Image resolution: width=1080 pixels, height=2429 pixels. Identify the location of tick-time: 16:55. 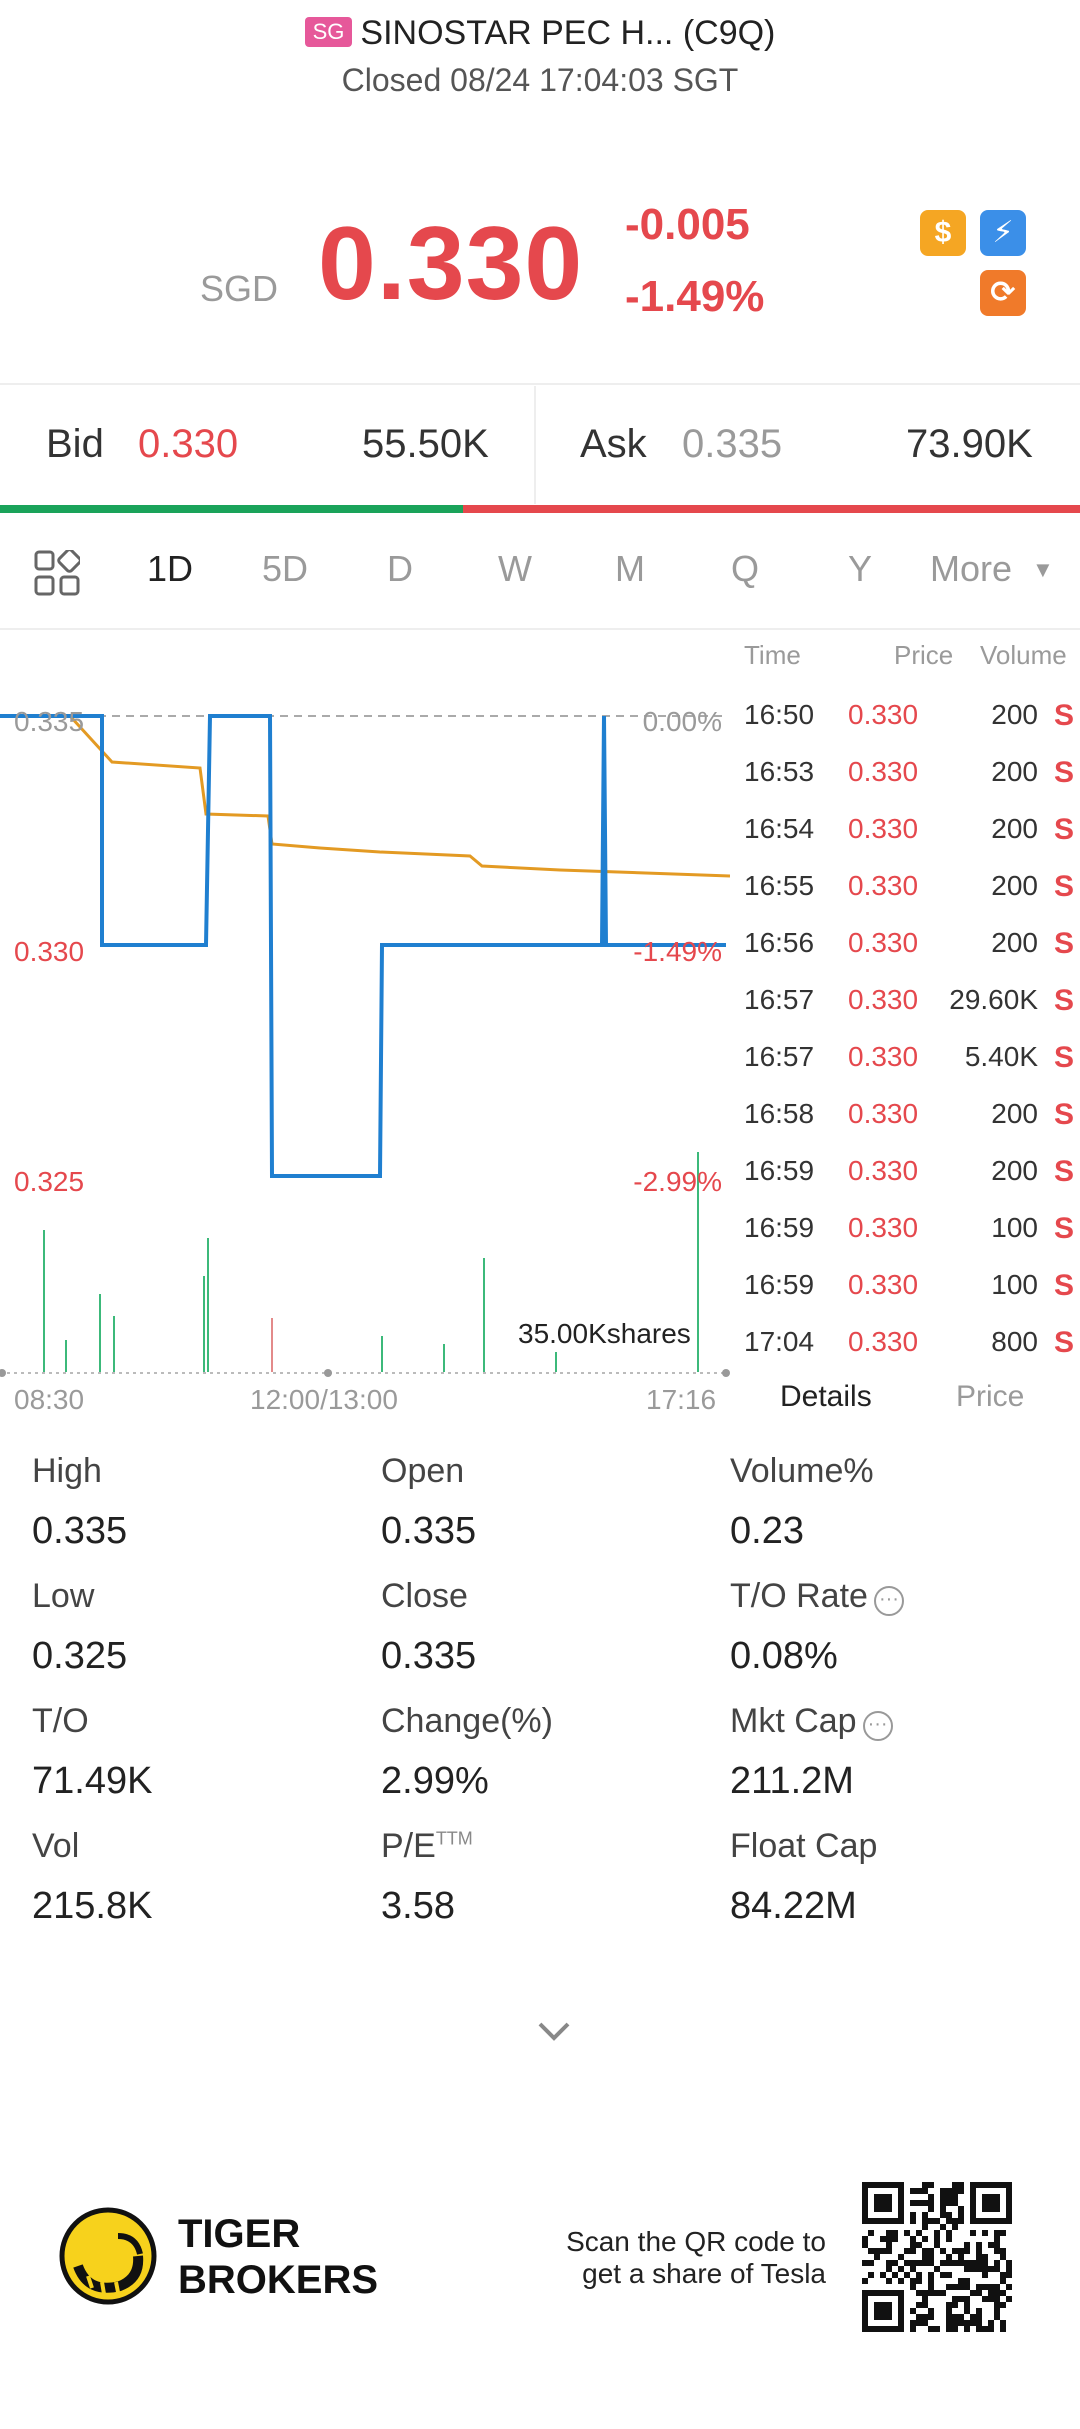
(779, 885).